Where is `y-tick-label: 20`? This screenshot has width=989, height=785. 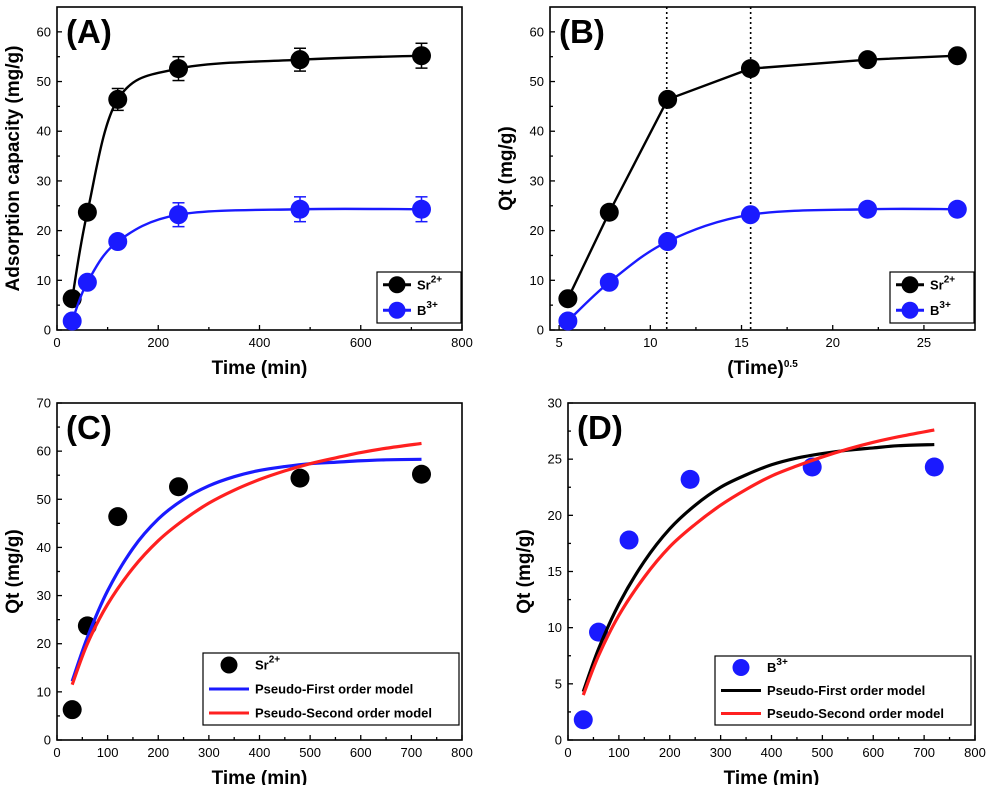 y-tick-label: 20 is located at coordinates (44, 230).